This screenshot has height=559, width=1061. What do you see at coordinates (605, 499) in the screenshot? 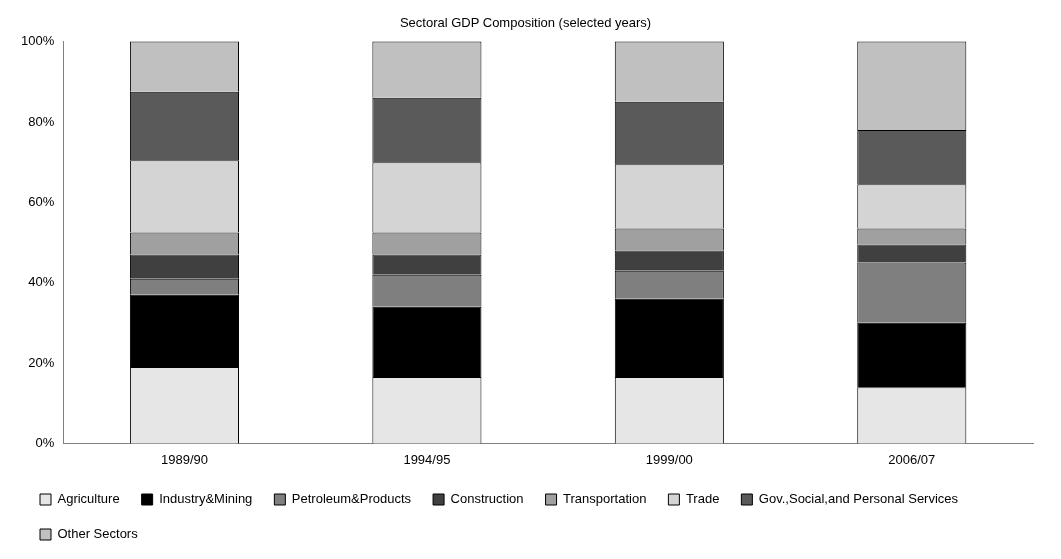
I see `legend-label: Transportation` at bounding box center [605, 499].